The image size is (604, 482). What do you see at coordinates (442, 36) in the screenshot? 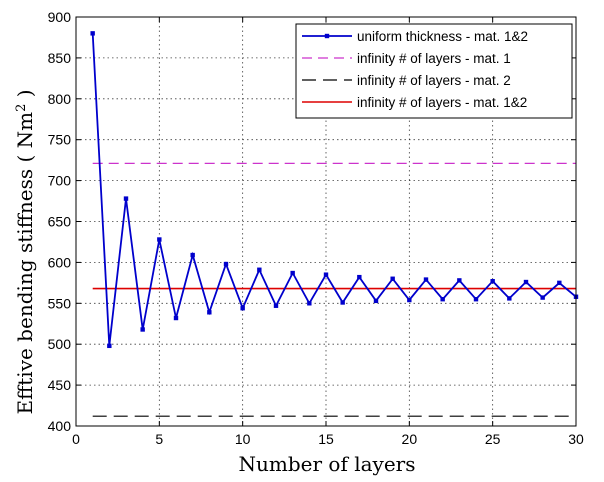
I see `legend-label-1: uniform thickness - mat. 1&2` at bounding box center [442, 36].